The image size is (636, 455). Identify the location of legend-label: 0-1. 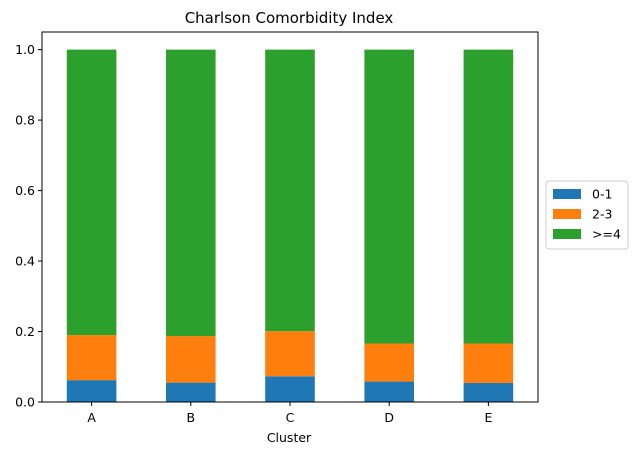
(602, 194).